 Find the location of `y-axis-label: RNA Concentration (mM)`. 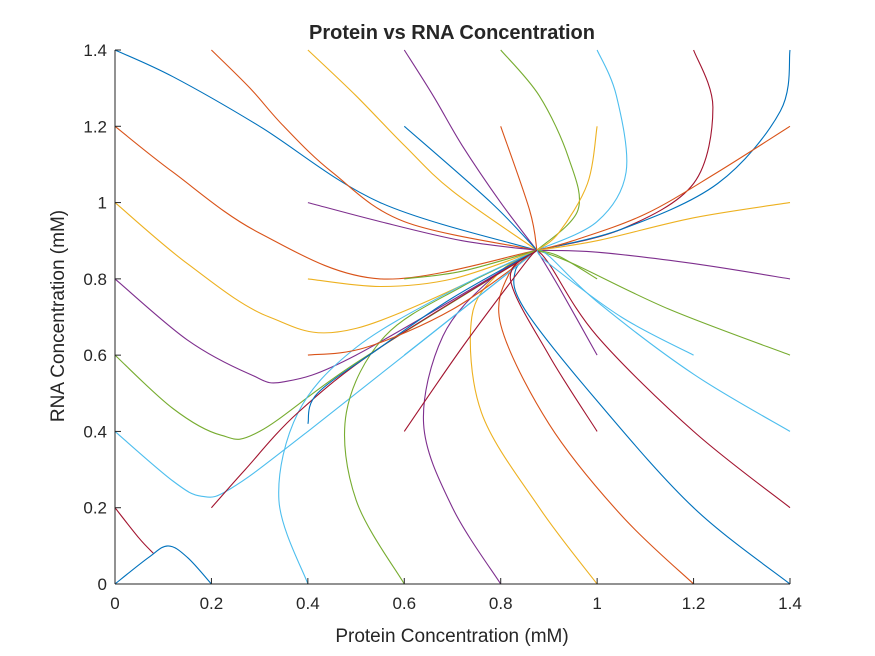

y-axis-label: RNA Concentration (mM) is located at coordinates (58, 316).